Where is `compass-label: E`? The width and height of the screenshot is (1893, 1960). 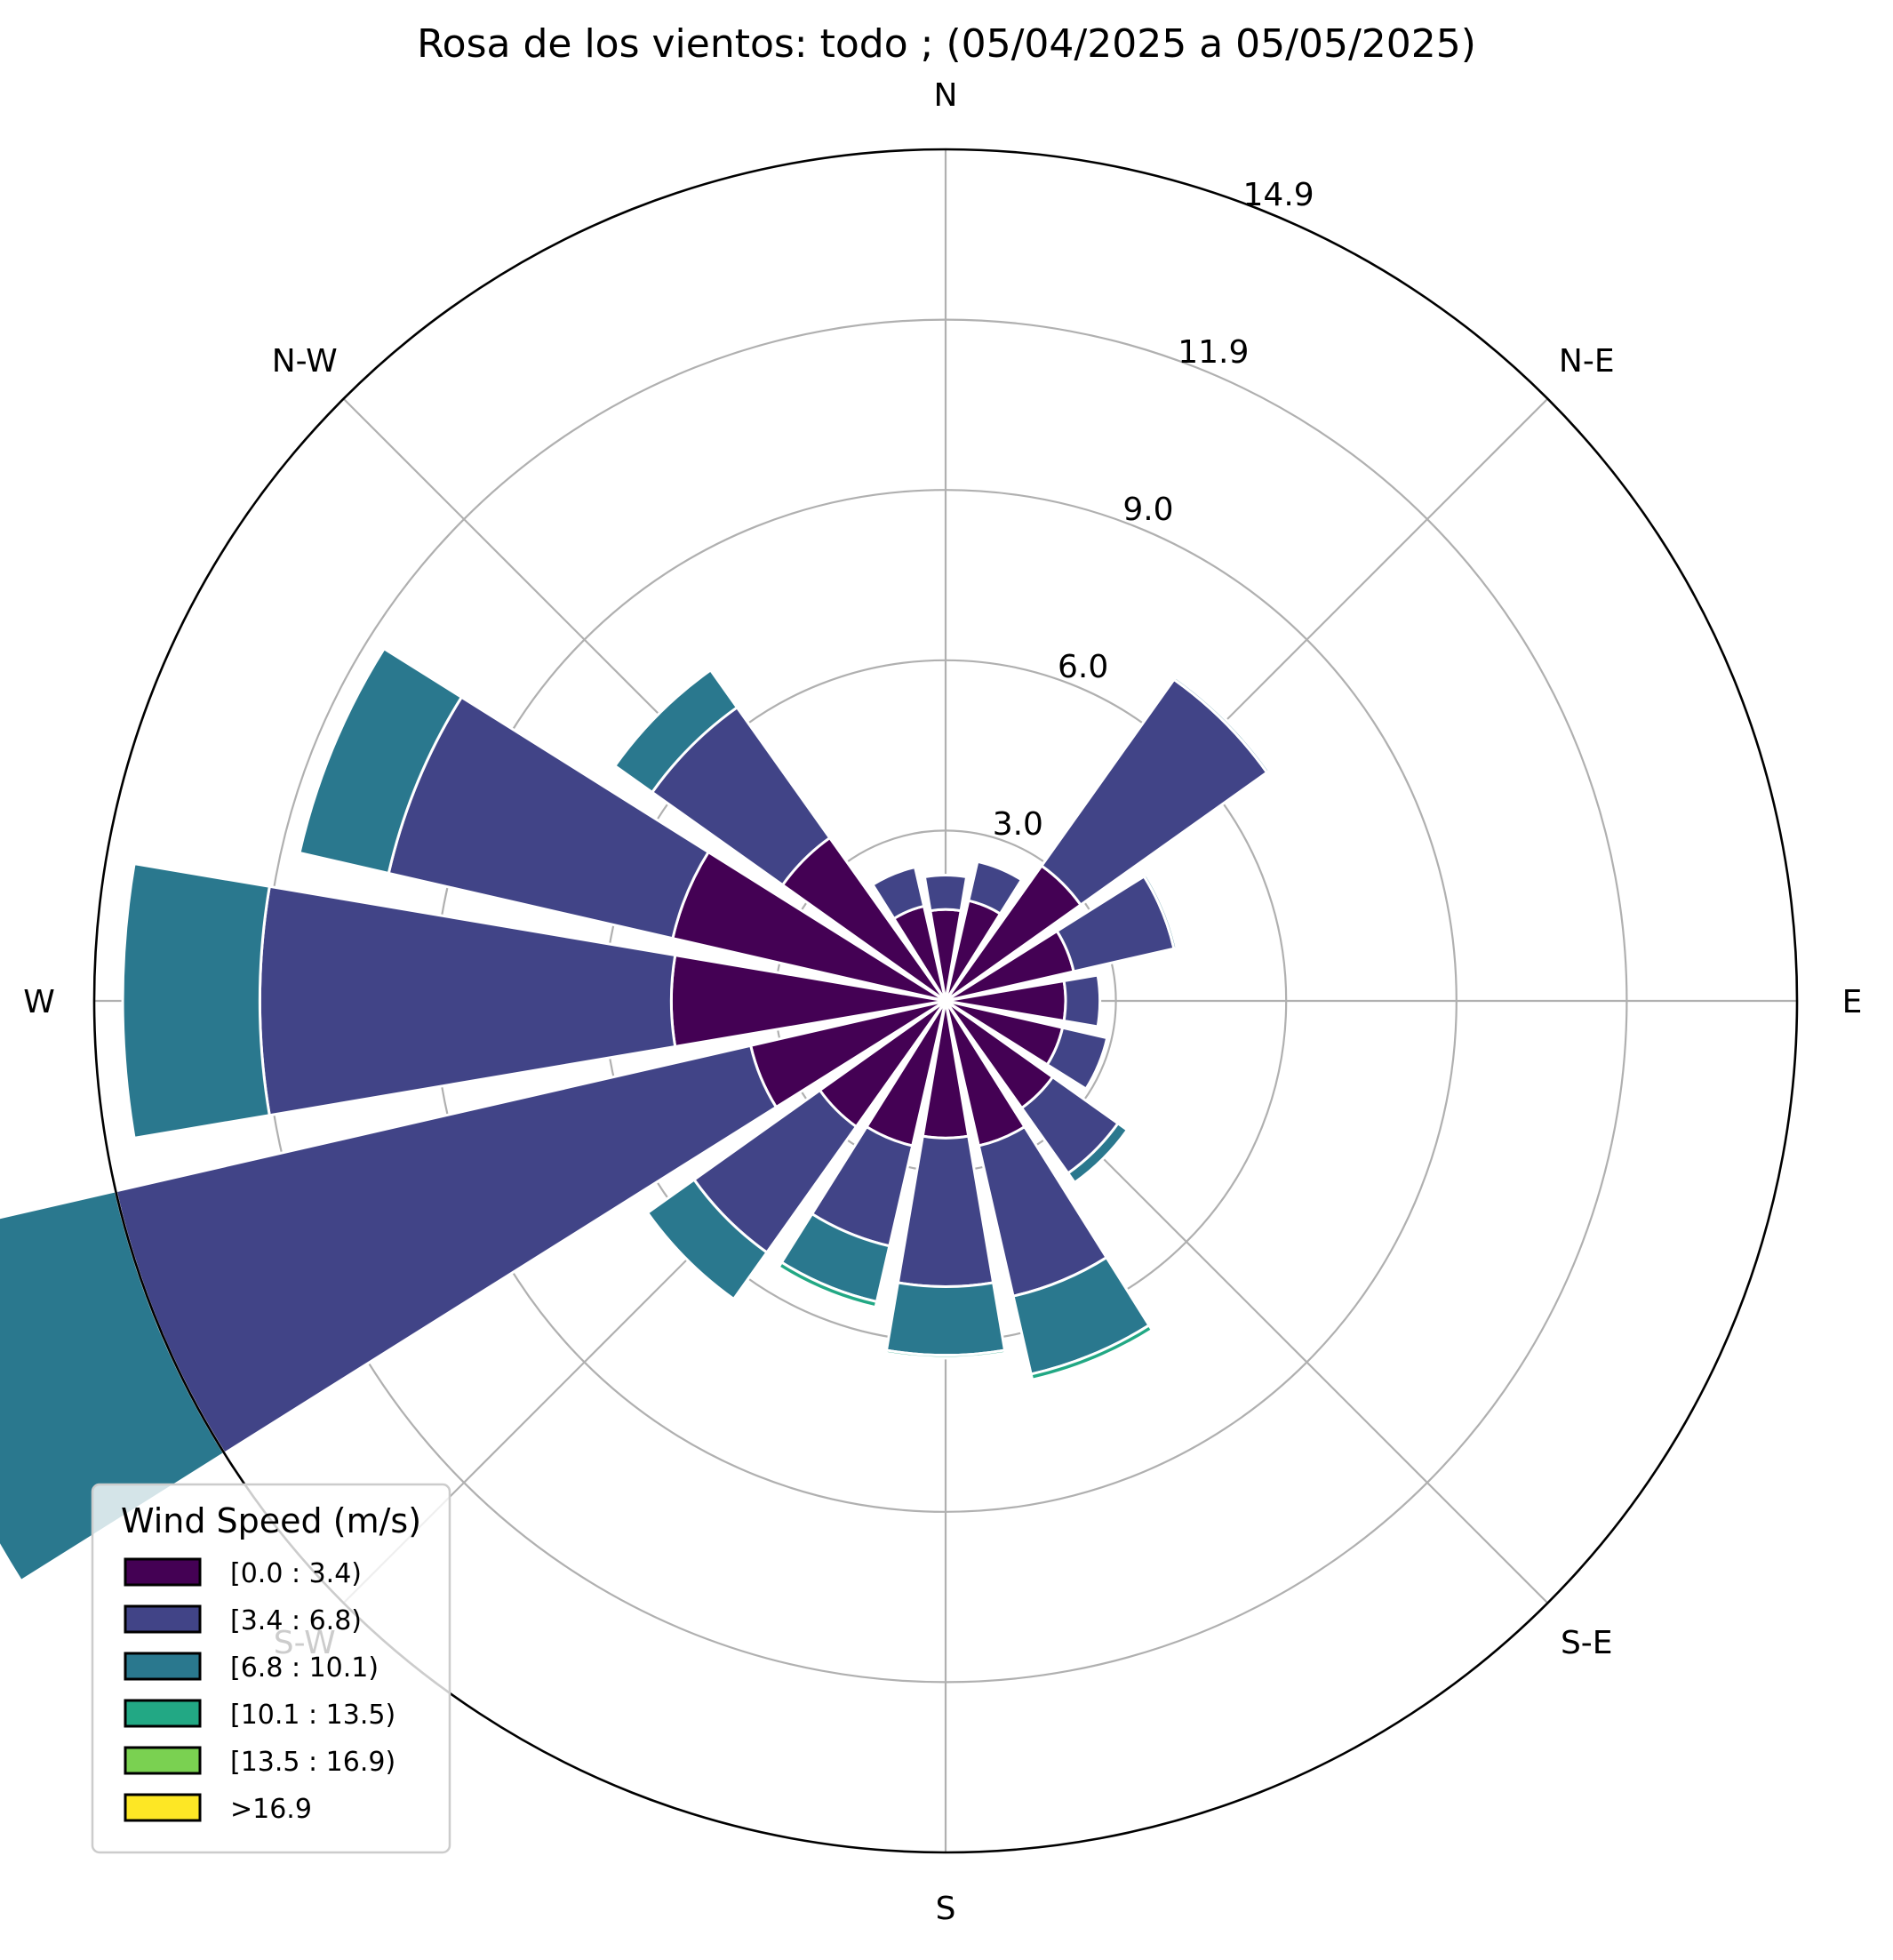 compass-label: E is located at coordinates (1852, 1002).